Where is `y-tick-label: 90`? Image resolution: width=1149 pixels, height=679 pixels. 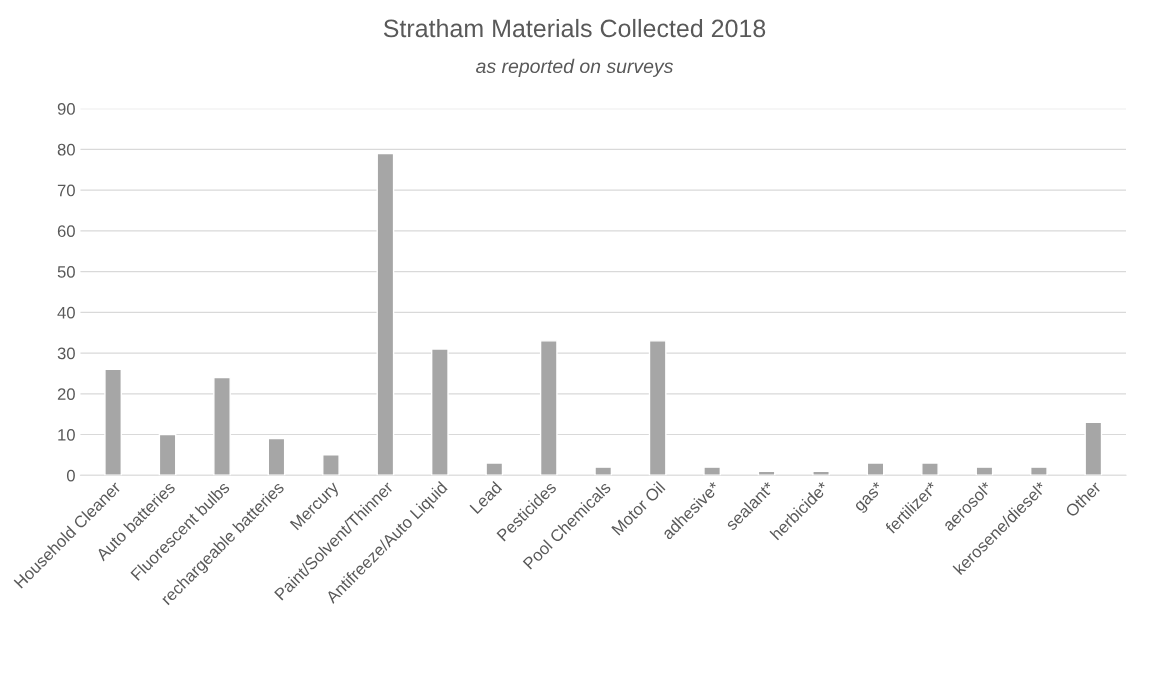 y-tick-label: 90 is located at coordinates (66, 109).